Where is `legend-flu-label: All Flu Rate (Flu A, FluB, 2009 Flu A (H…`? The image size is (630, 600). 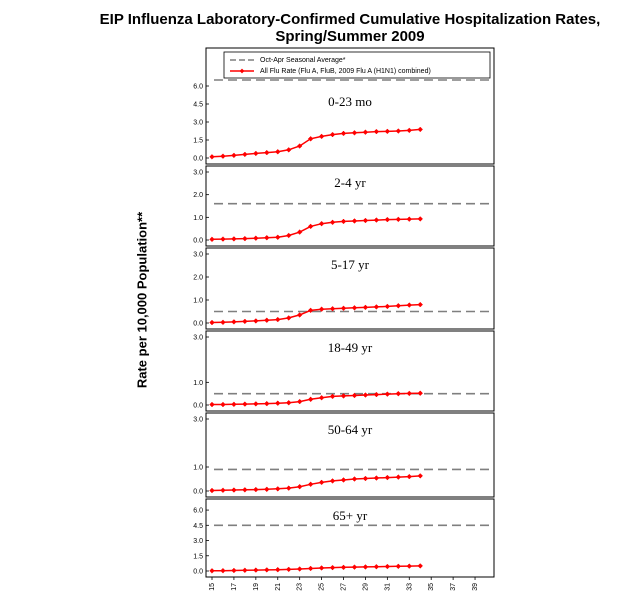
legend-flu-label: All Flu Rate (Flu A, FluB, 2009 Flu A (H… is located at coordinates (345, 71).